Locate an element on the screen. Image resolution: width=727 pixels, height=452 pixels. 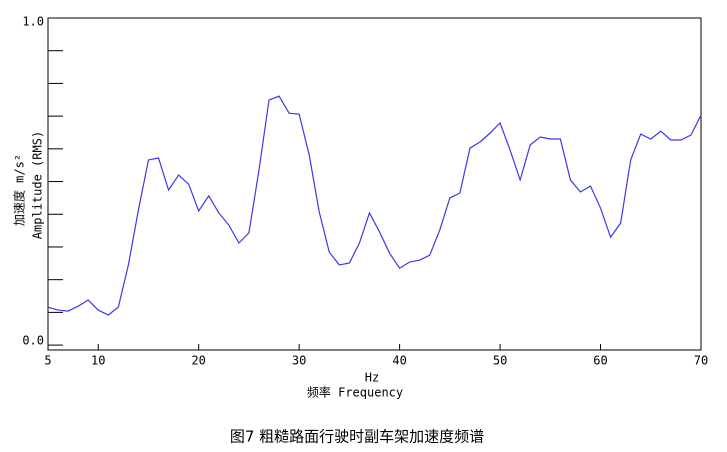
y-axis-label: 加速度 m/s² is located at coordinates (19, 190).